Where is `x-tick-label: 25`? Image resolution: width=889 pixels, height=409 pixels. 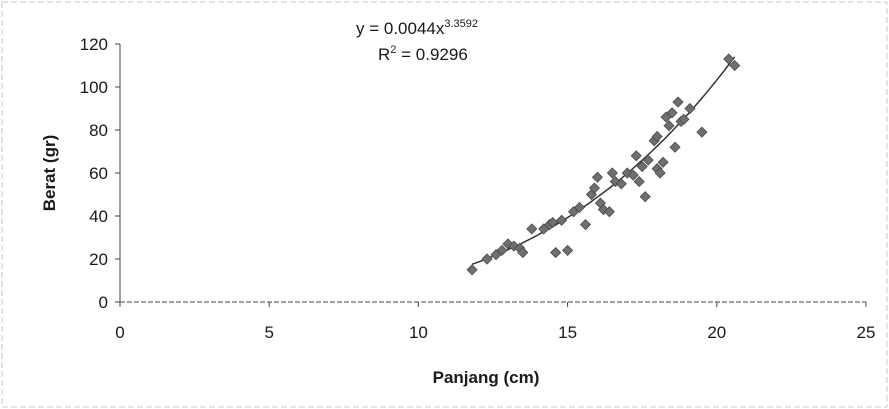
x-tick-label: 25 is located at coordinates (866, 332).